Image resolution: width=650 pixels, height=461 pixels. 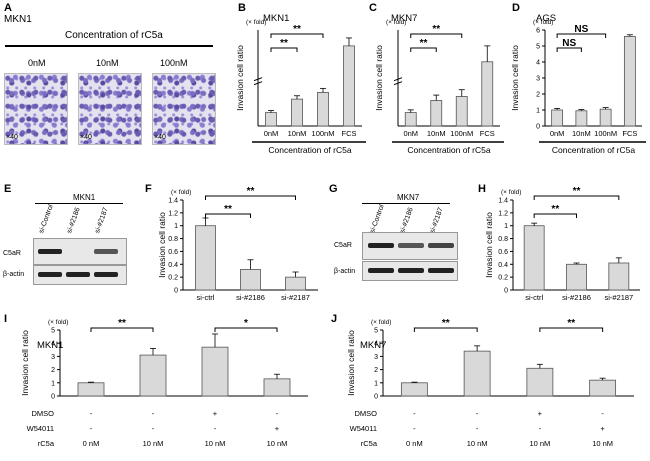 What do you see at coordinates (366, 413) in the screenshot?
I see `chart-j-row-label: DMSO` at bounding box center [366, 413].